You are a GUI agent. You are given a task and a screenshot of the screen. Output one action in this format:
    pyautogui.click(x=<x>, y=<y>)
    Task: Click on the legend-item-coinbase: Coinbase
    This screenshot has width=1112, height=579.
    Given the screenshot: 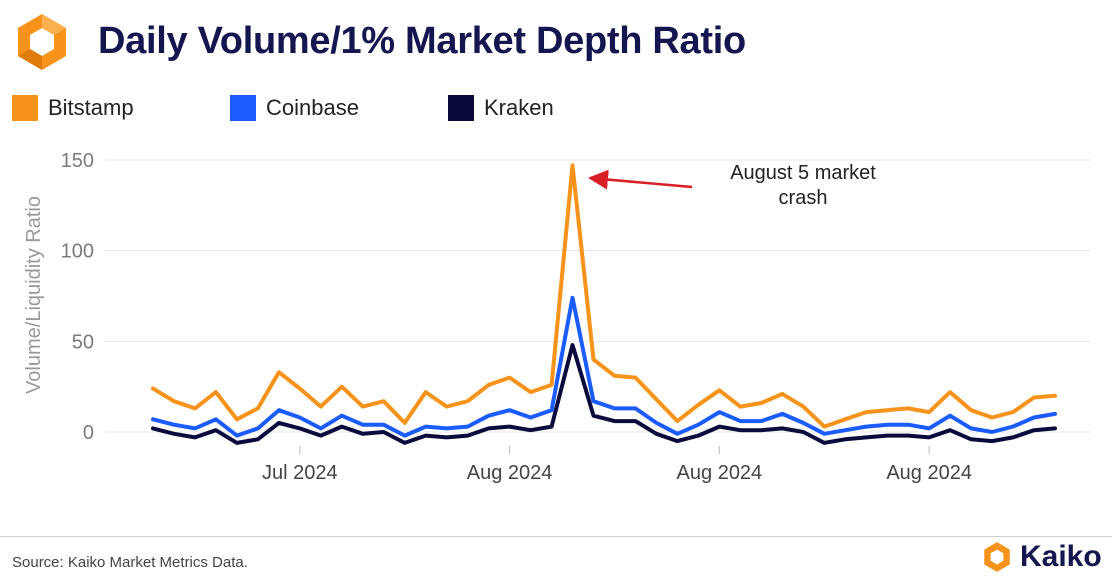 What is the action you would take?
    pyautogui.click(x=294, y=108)
    